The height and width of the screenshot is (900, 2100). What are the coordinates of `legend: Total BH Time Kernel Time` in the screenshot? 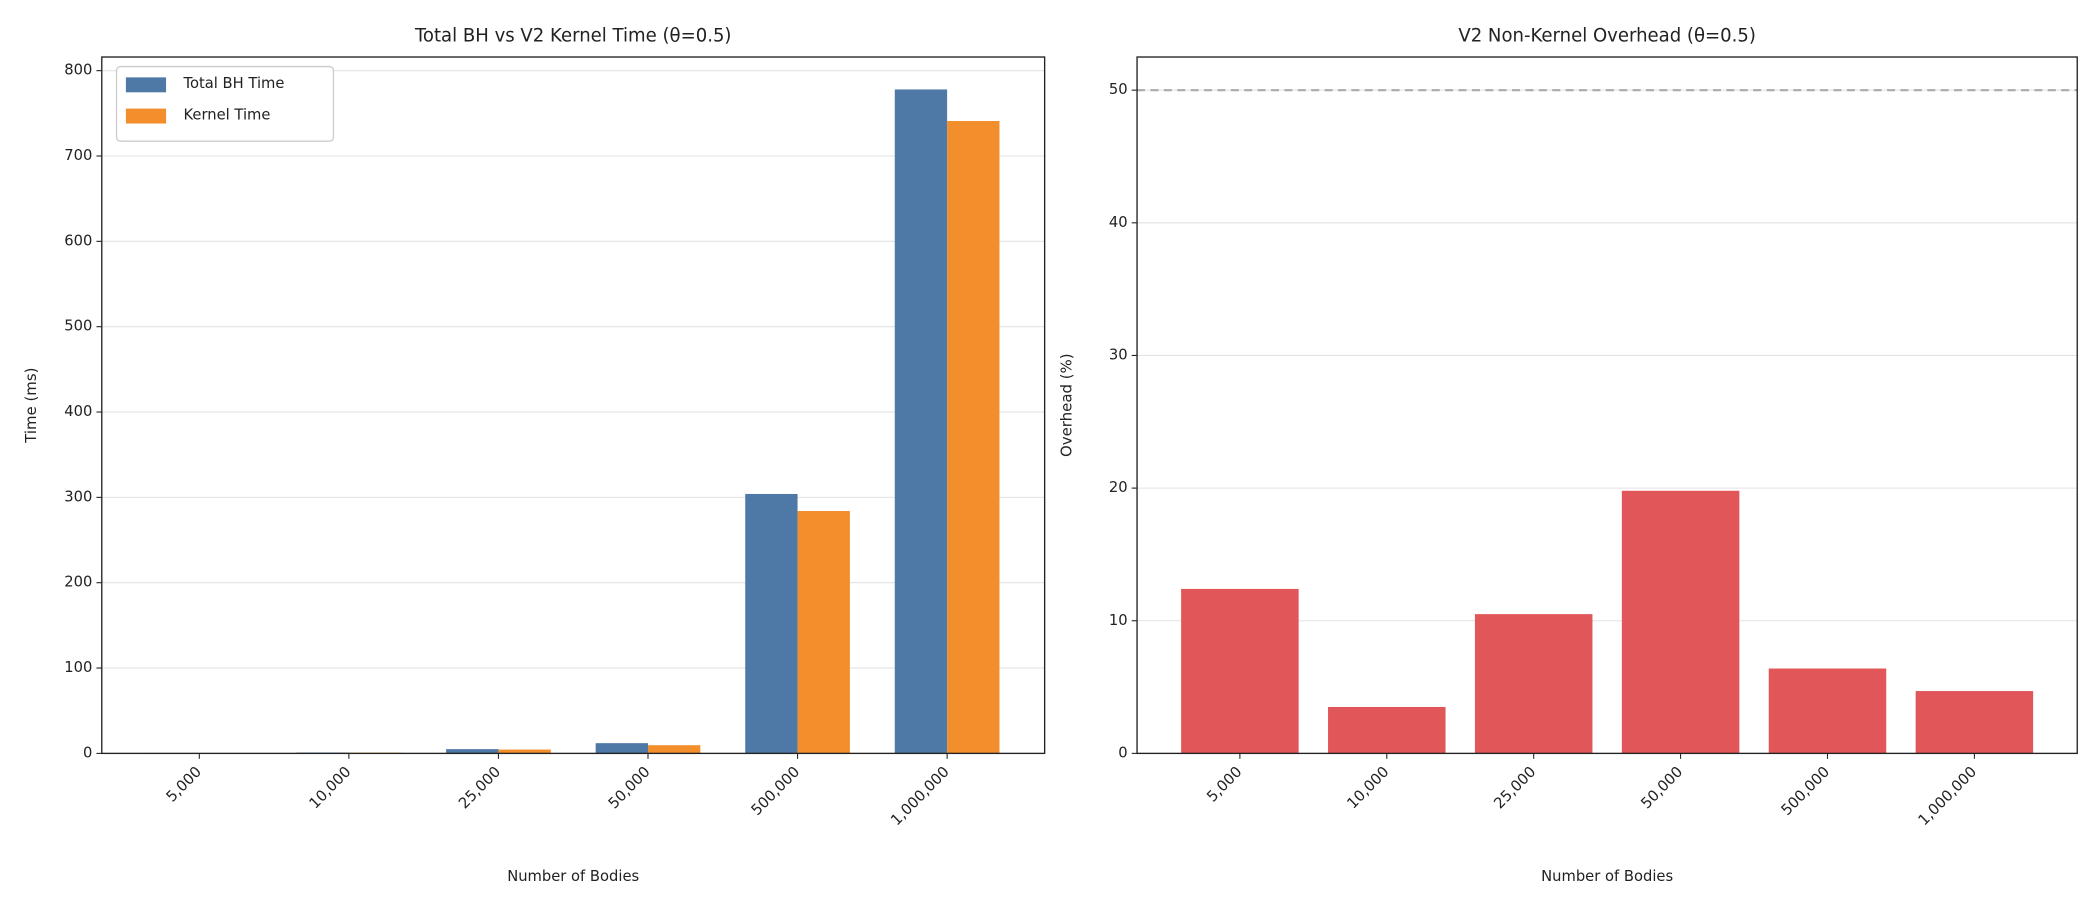 It's located at (225, 103).